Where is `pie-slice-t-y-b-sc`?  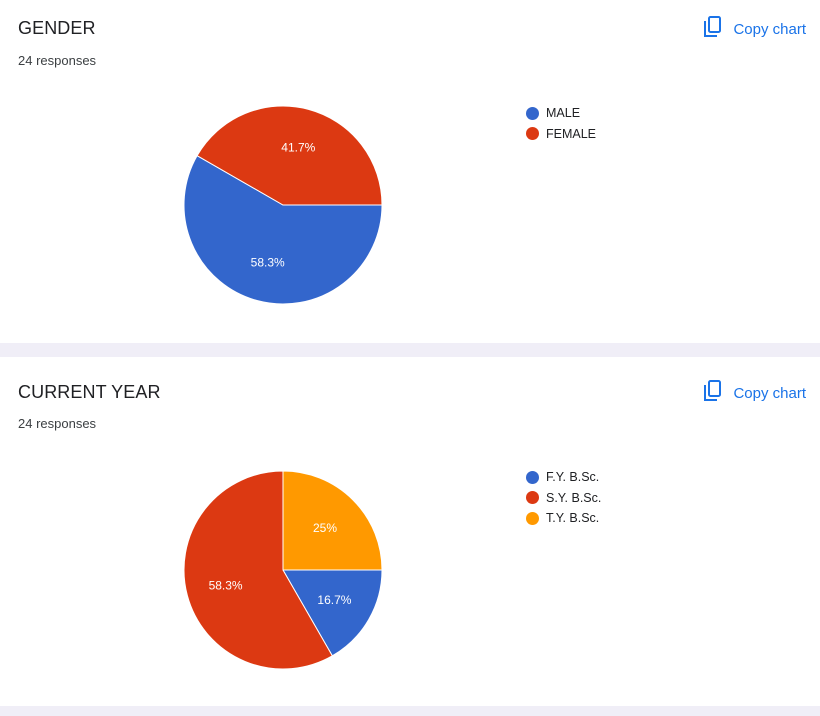 pie-slice-t-y-b-sc is located at coordinates (332, 520).